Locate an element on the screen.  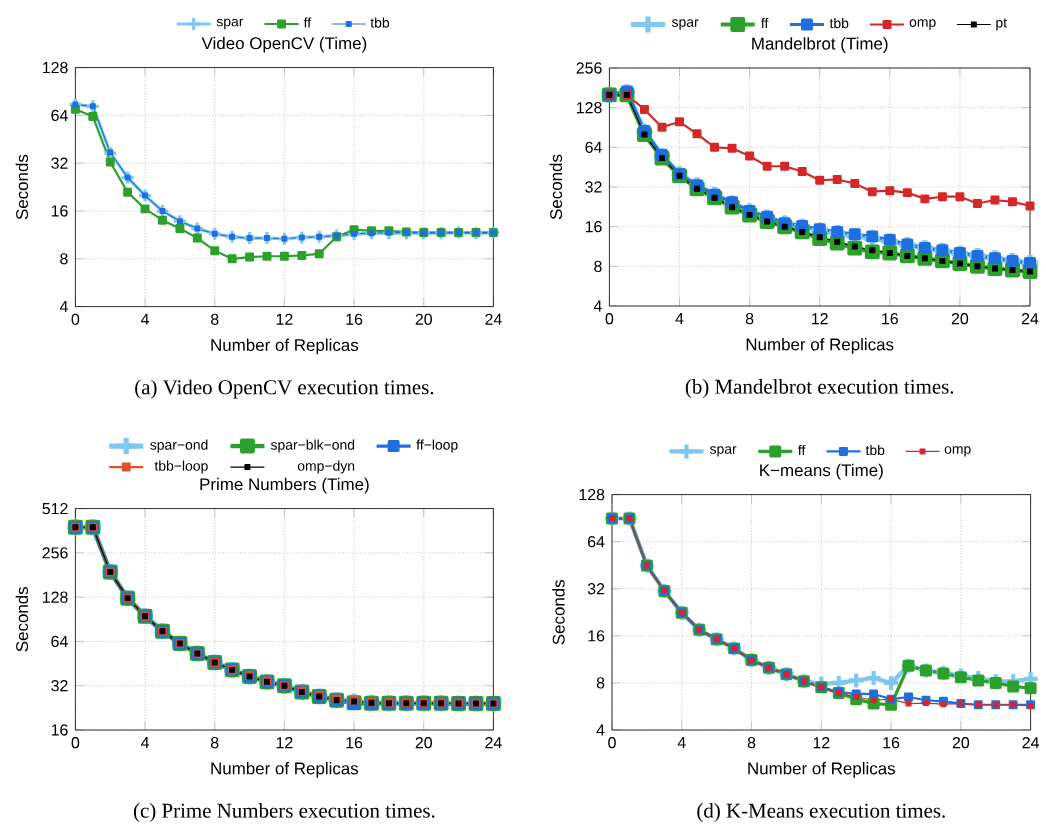
text: (b) Mandelbrot execution times. is located at coordinates (819, 388).